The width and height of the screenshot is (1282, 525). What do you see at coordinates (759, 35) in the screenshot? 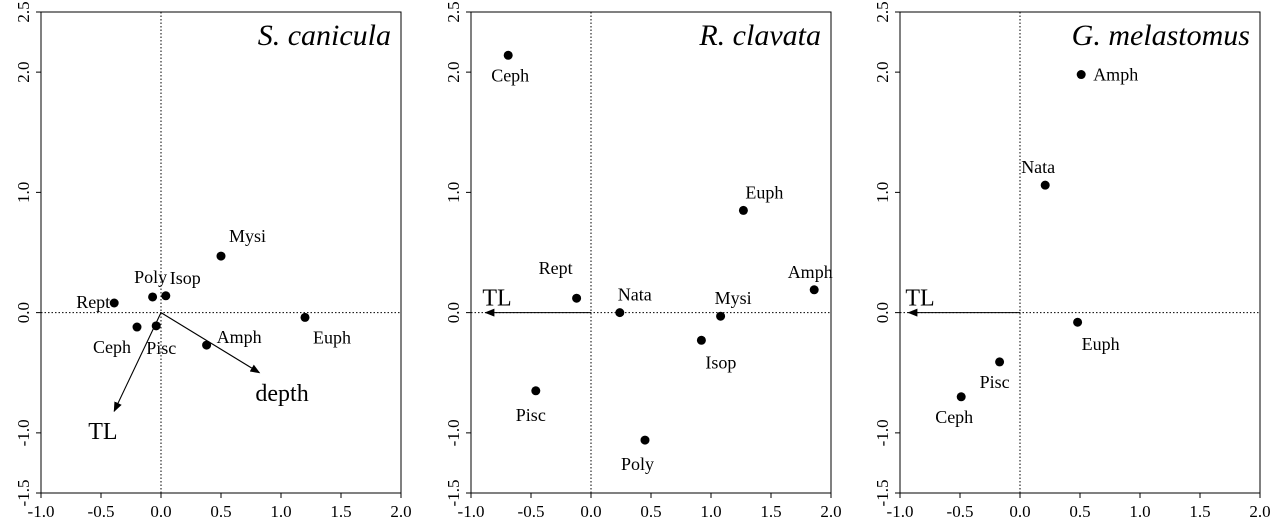
I see `panel-title: R. clavata` at bounding box center [759, 35].